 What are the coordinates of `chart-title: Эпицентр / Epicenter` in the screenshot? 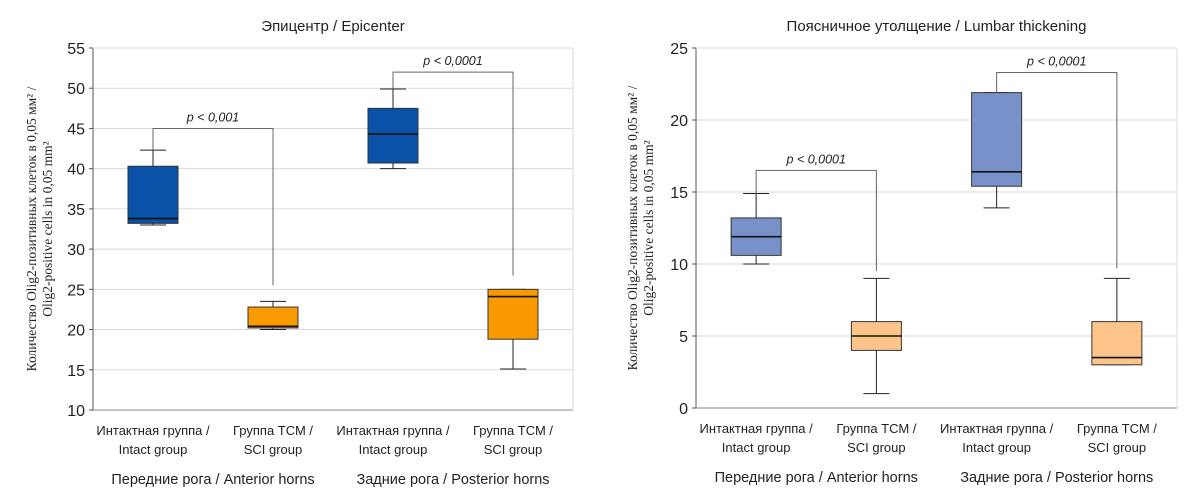 It's located at (332, 26).